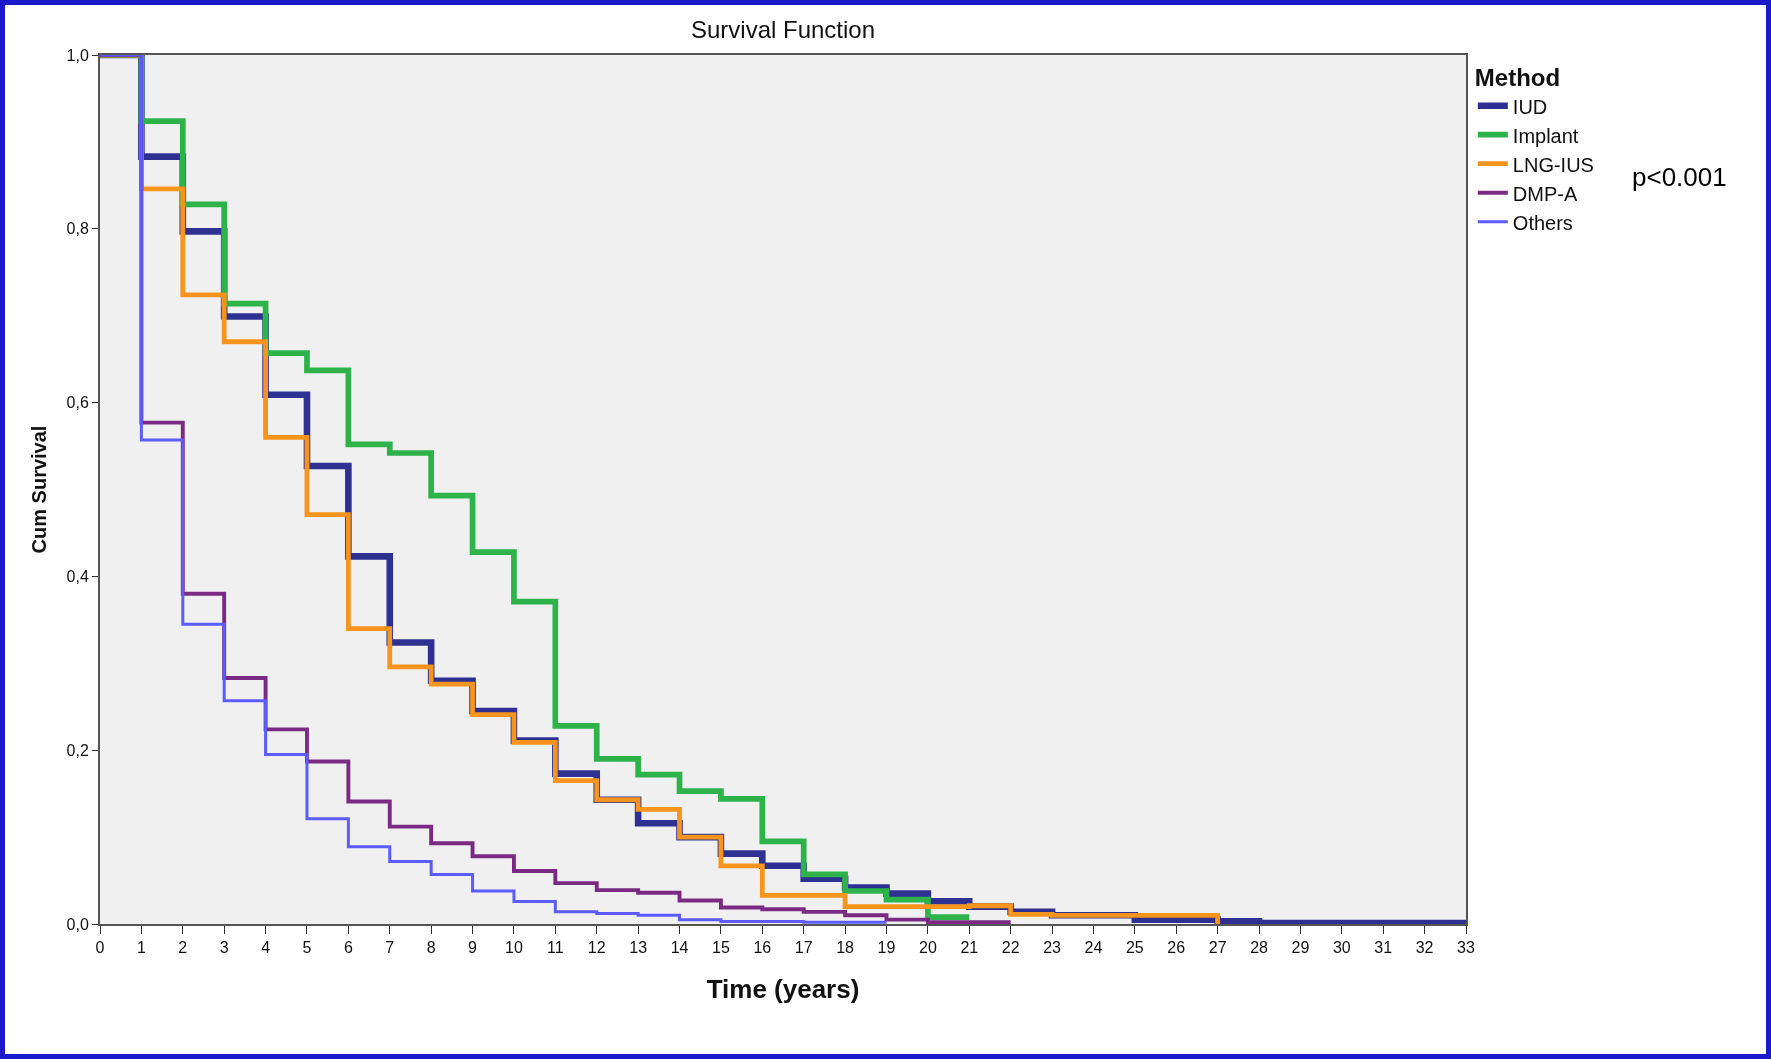  What do you see at coordinates (307, 948) in the screenshot?
I see `x-tick-label: 5` at bounding box center [307, 948].